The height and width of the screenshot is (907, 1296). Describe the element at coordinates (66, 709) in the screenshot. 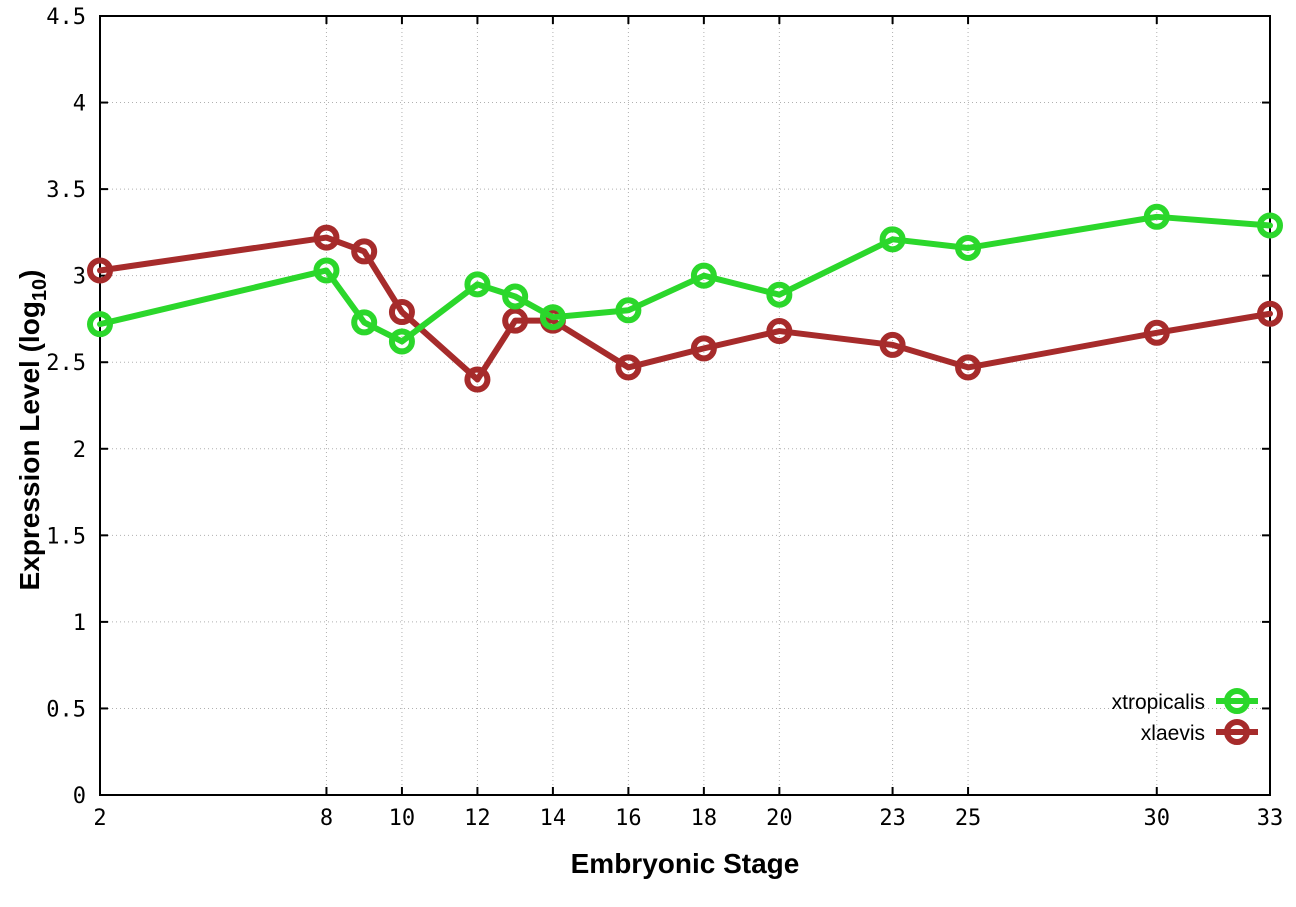

I see `y-tick-label: 0.5` at that location.